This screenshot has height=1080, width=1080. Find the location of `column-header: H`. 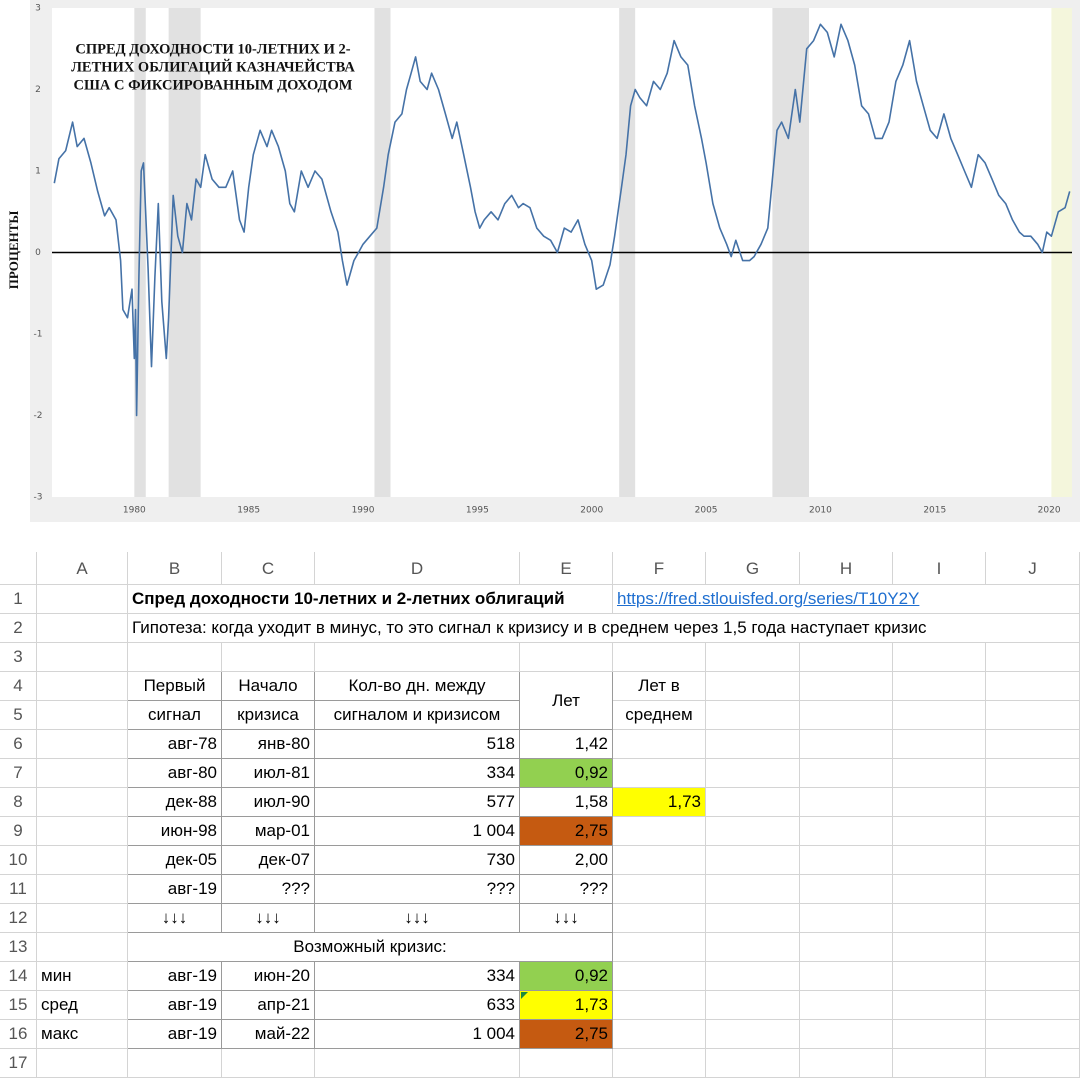

column-header: H is located at coordinates (846, 568).